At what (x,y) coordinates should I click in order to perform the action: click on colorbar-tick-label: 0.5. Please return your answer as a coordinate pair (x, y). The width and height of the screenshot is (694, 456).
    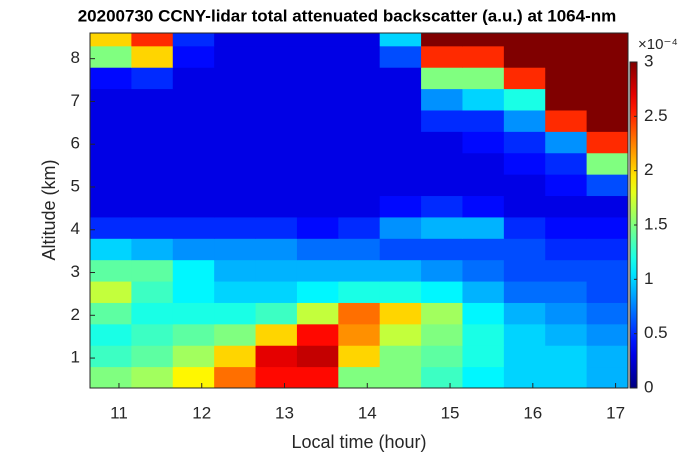
    Looking at the image, I should click on (656, 332).